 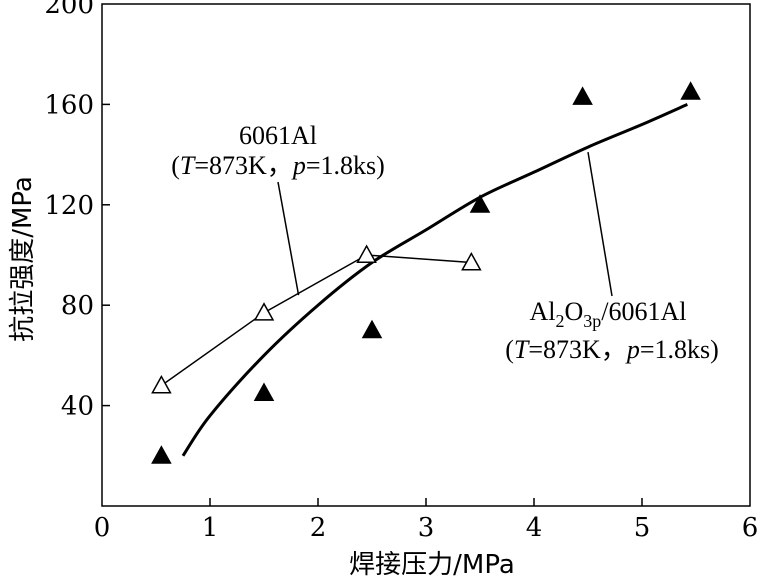 I want to click on annotation-6061al-name: 6061Al, so click(x=278, y=135).